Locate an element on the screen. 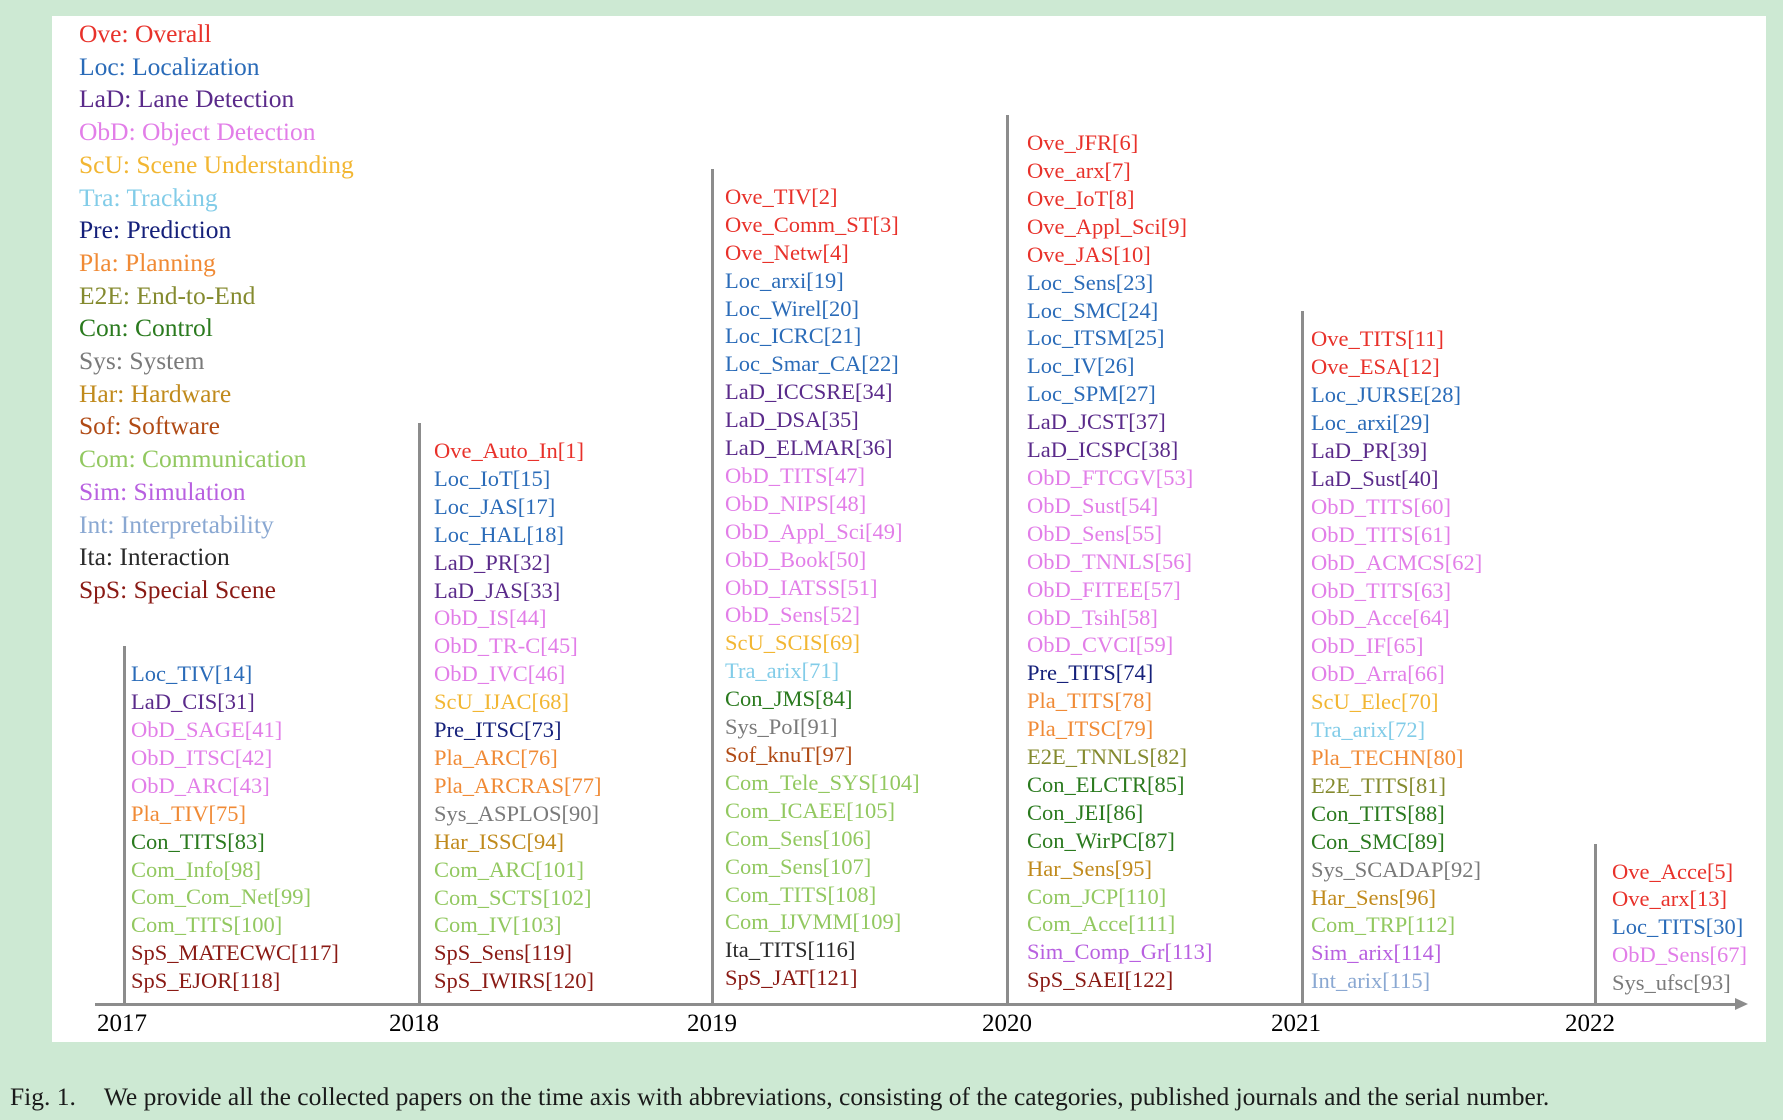 The height and width of the screenshot is (1120, 1783). paper-entry: Loc_JURSE[28] is located at coordinates (1386, 395).